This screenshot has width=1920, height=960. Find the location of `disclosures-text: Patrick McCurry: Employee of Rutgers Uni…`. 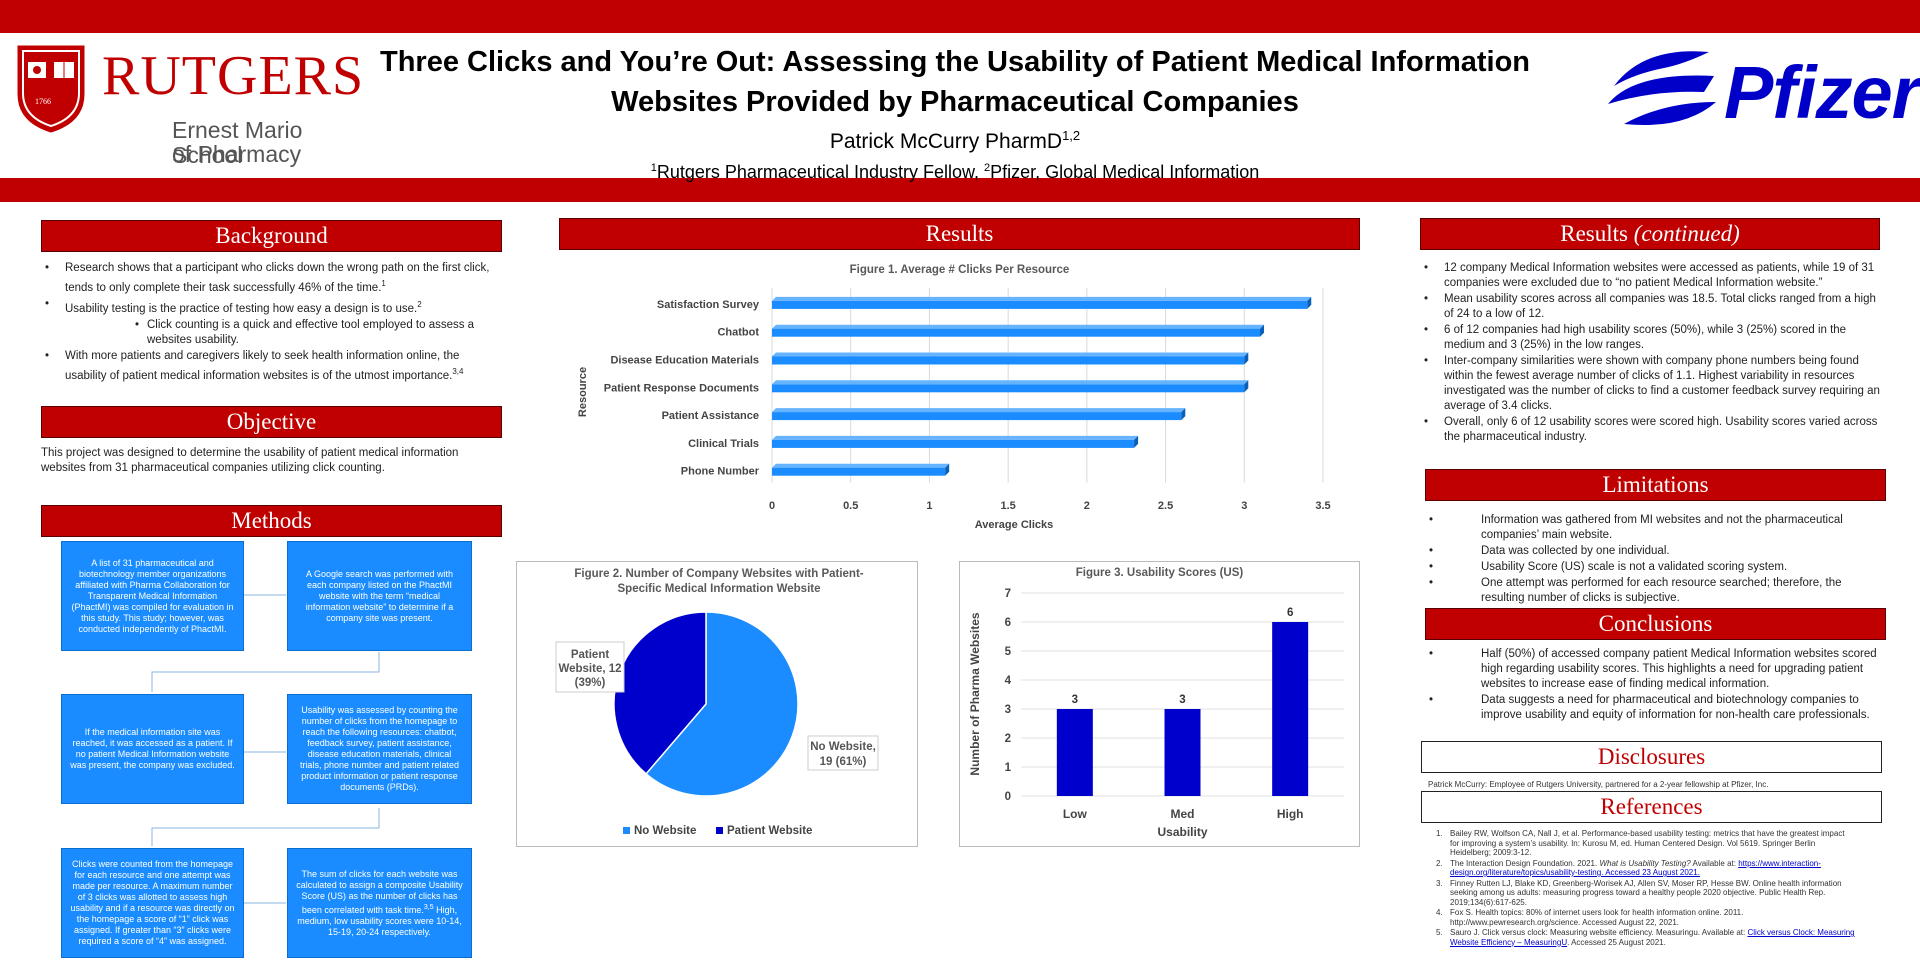

disclosures-text: Patrick McCurry: Employee of Rutgers Uni… is located at coordinates (1598, 784).